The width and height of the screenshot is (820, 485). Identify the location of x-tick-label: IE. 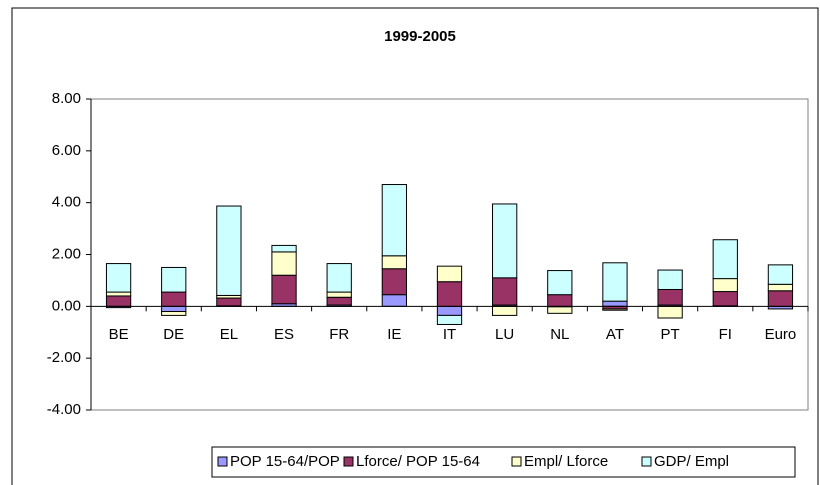
(394, 334).